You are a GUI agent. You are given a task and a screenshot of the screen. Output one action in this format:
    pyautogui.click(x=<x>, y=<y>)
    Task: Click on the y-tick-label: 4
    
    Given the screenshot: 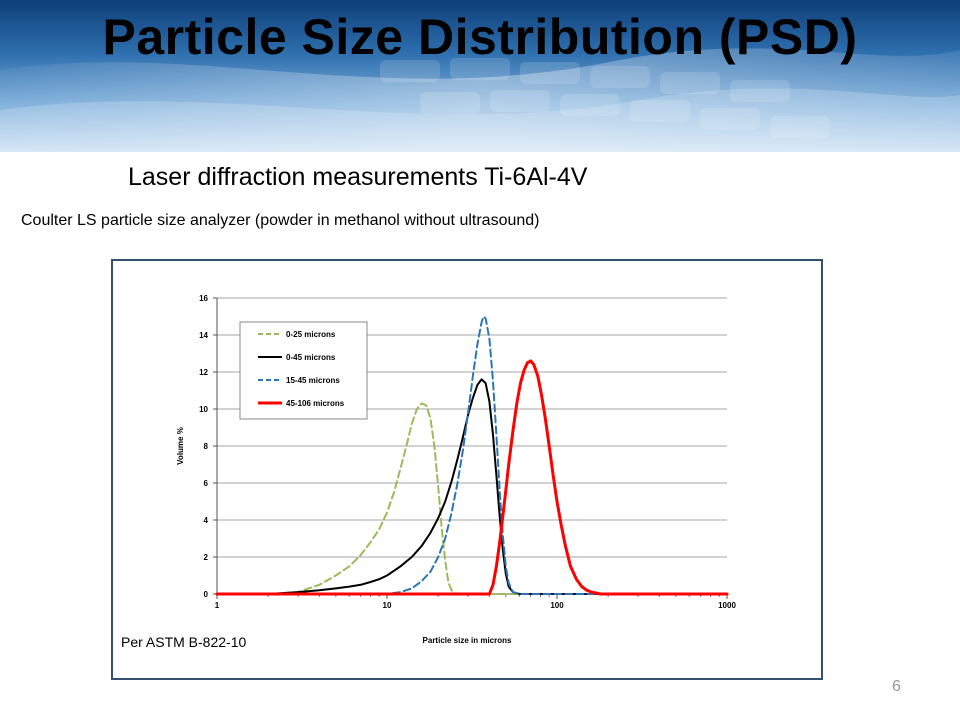 What is the action you would take?
    pyautogui.click(x=206, y=520)
    